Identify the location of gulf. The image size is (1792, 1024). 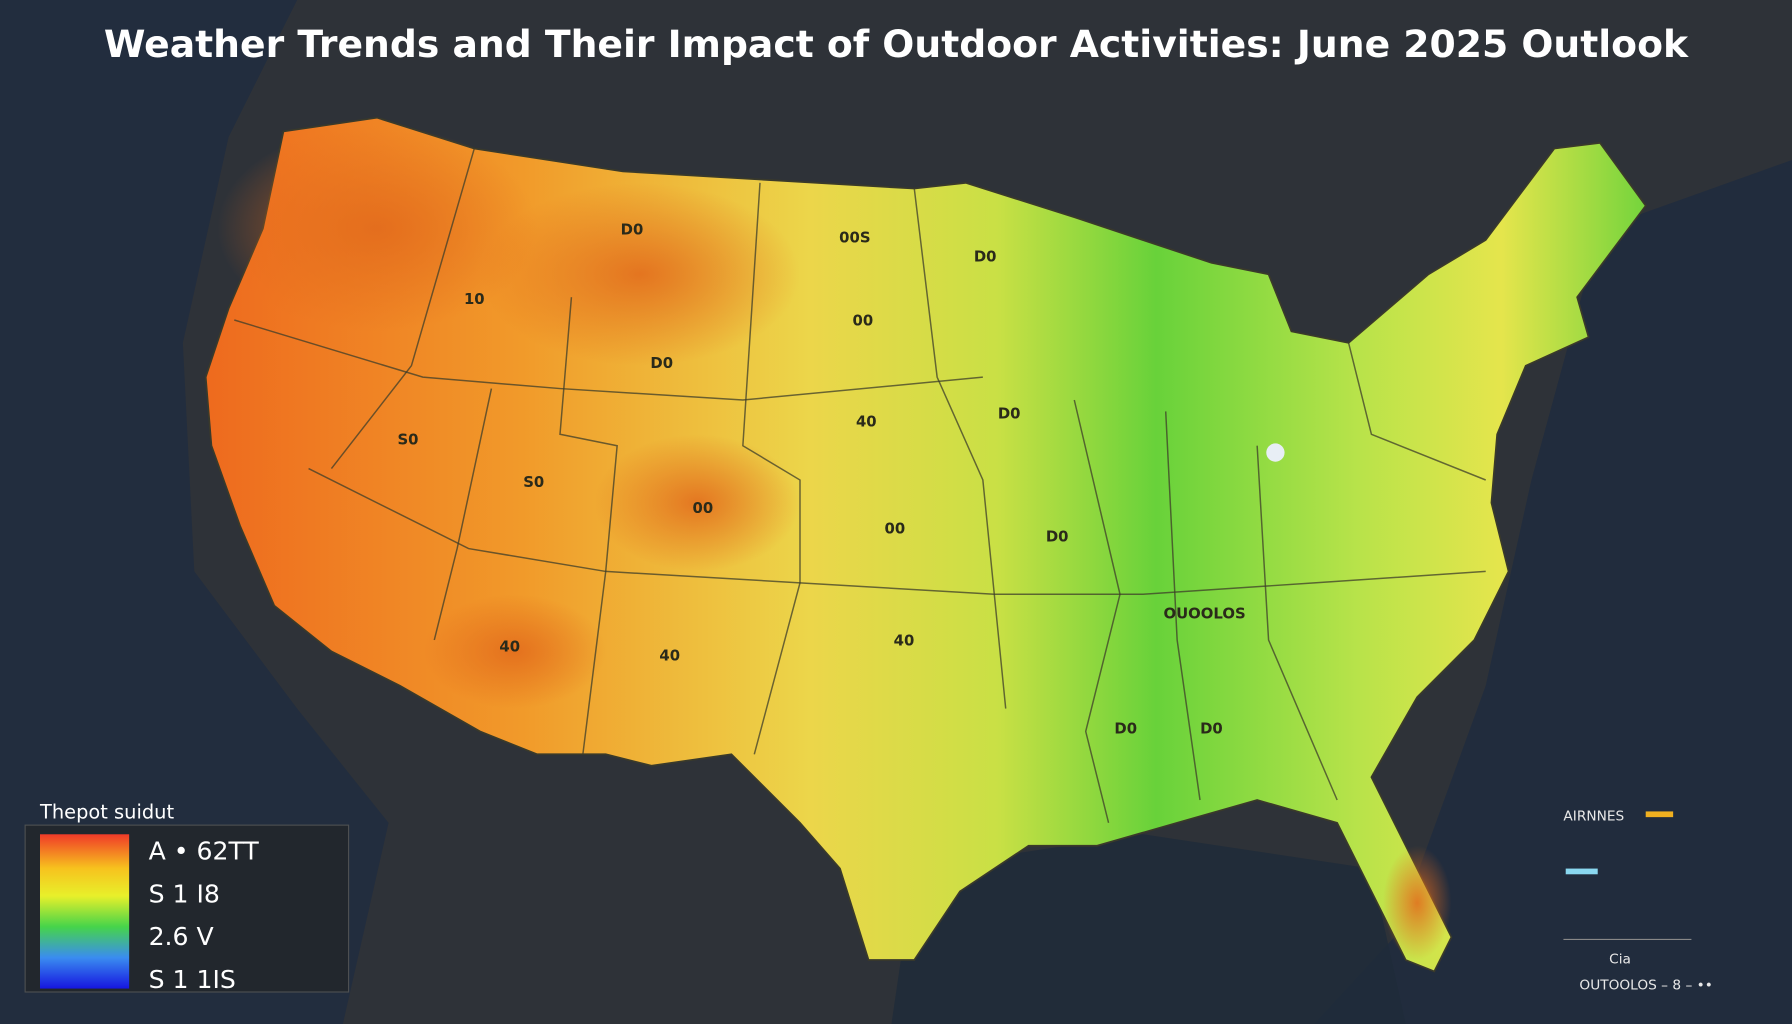
(1148, 929).